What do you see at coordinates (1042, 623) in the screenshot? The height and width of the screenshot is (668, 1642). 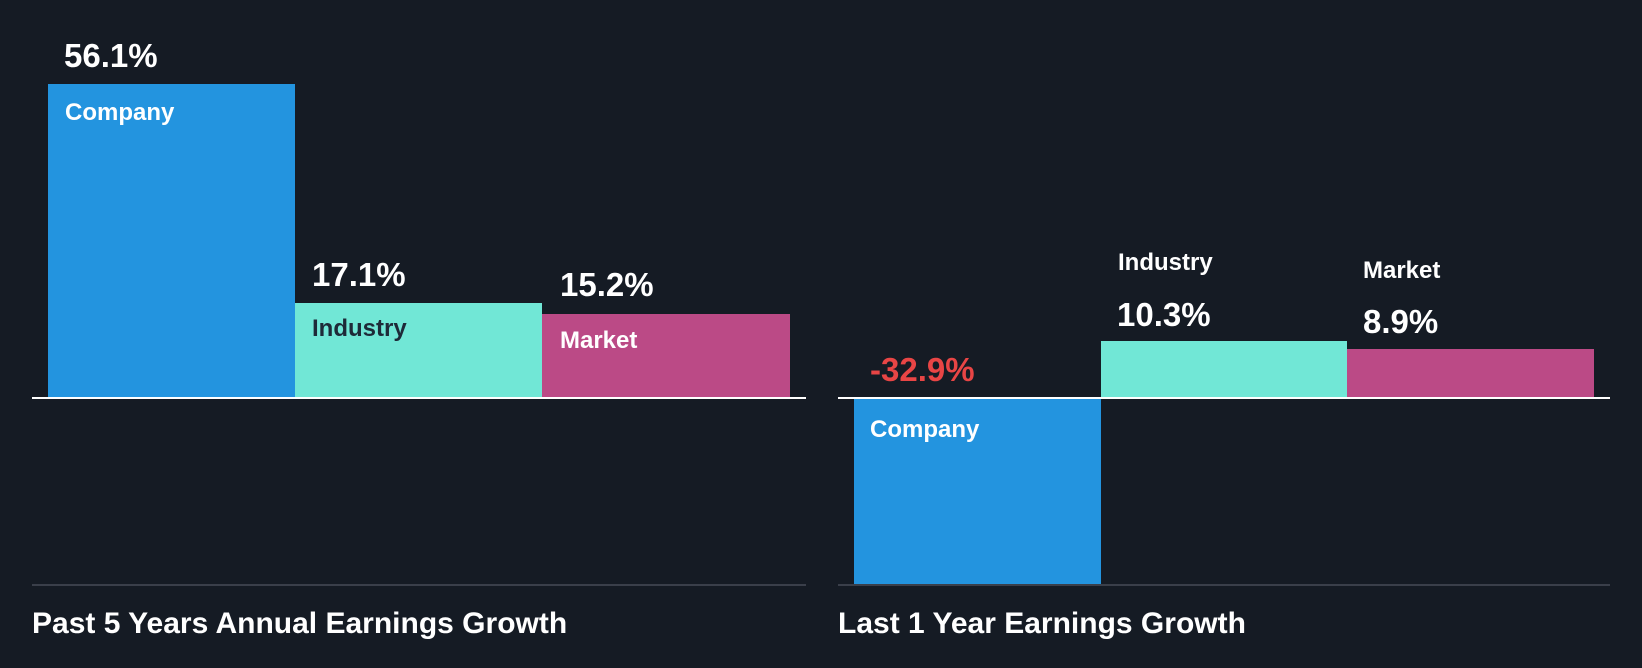 I see `chart-title: Last 1 Year Earnings Growth` at bounding box center [1042, 623].